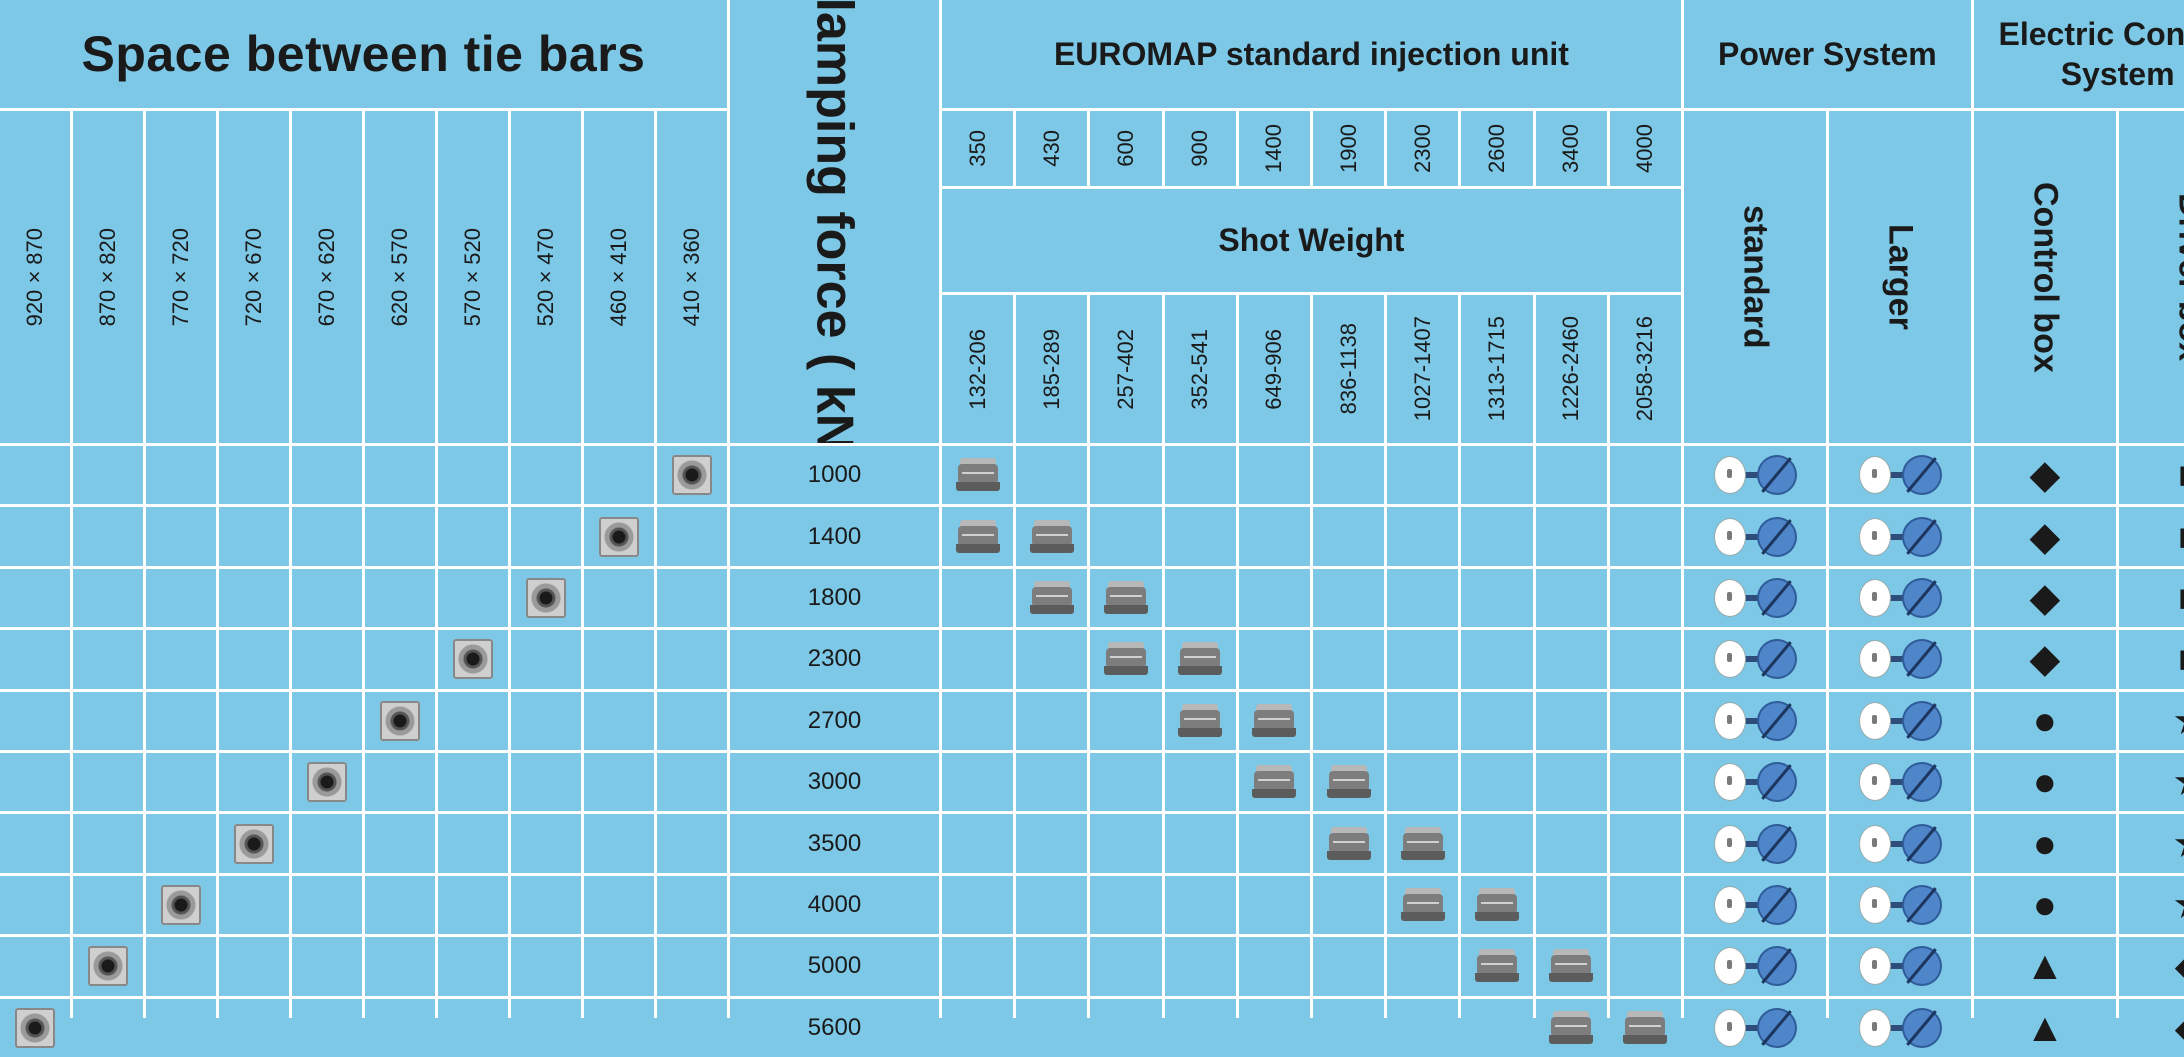 Image resolution: width=2184 pixels, height=1057 pixels. I want to click on euromap-size-header: 430, so click(1052, 148).